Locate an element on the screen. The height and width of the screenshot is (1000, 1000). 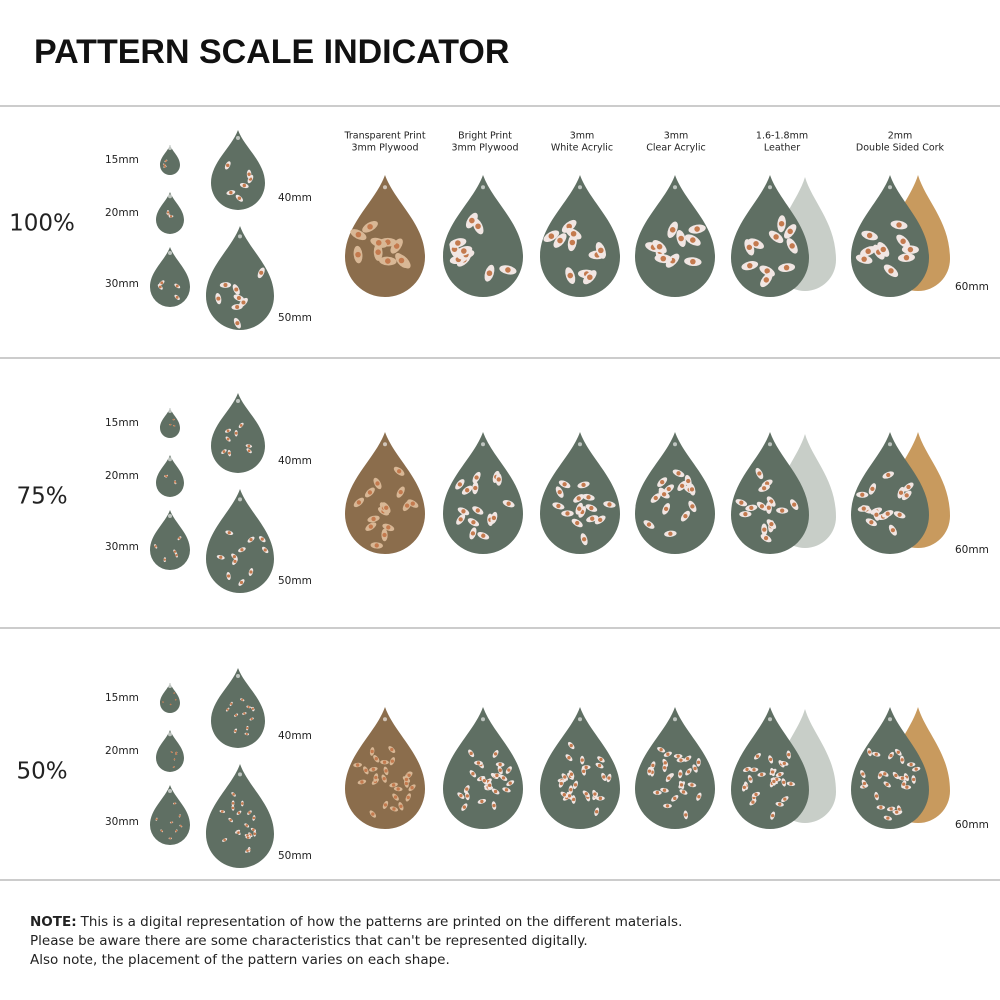
scale-label: 75% is located at coordinates (41, 497).